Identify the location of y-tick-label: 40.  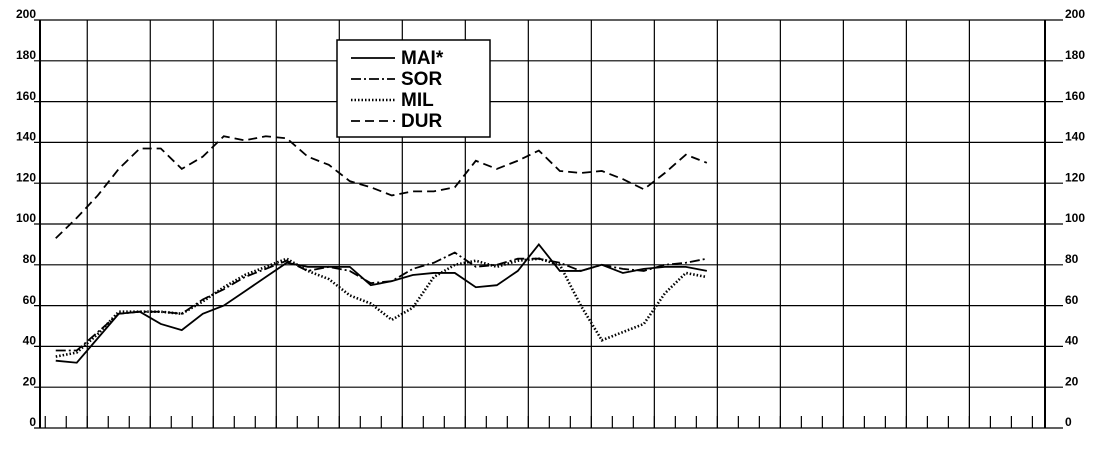
(30, 341).